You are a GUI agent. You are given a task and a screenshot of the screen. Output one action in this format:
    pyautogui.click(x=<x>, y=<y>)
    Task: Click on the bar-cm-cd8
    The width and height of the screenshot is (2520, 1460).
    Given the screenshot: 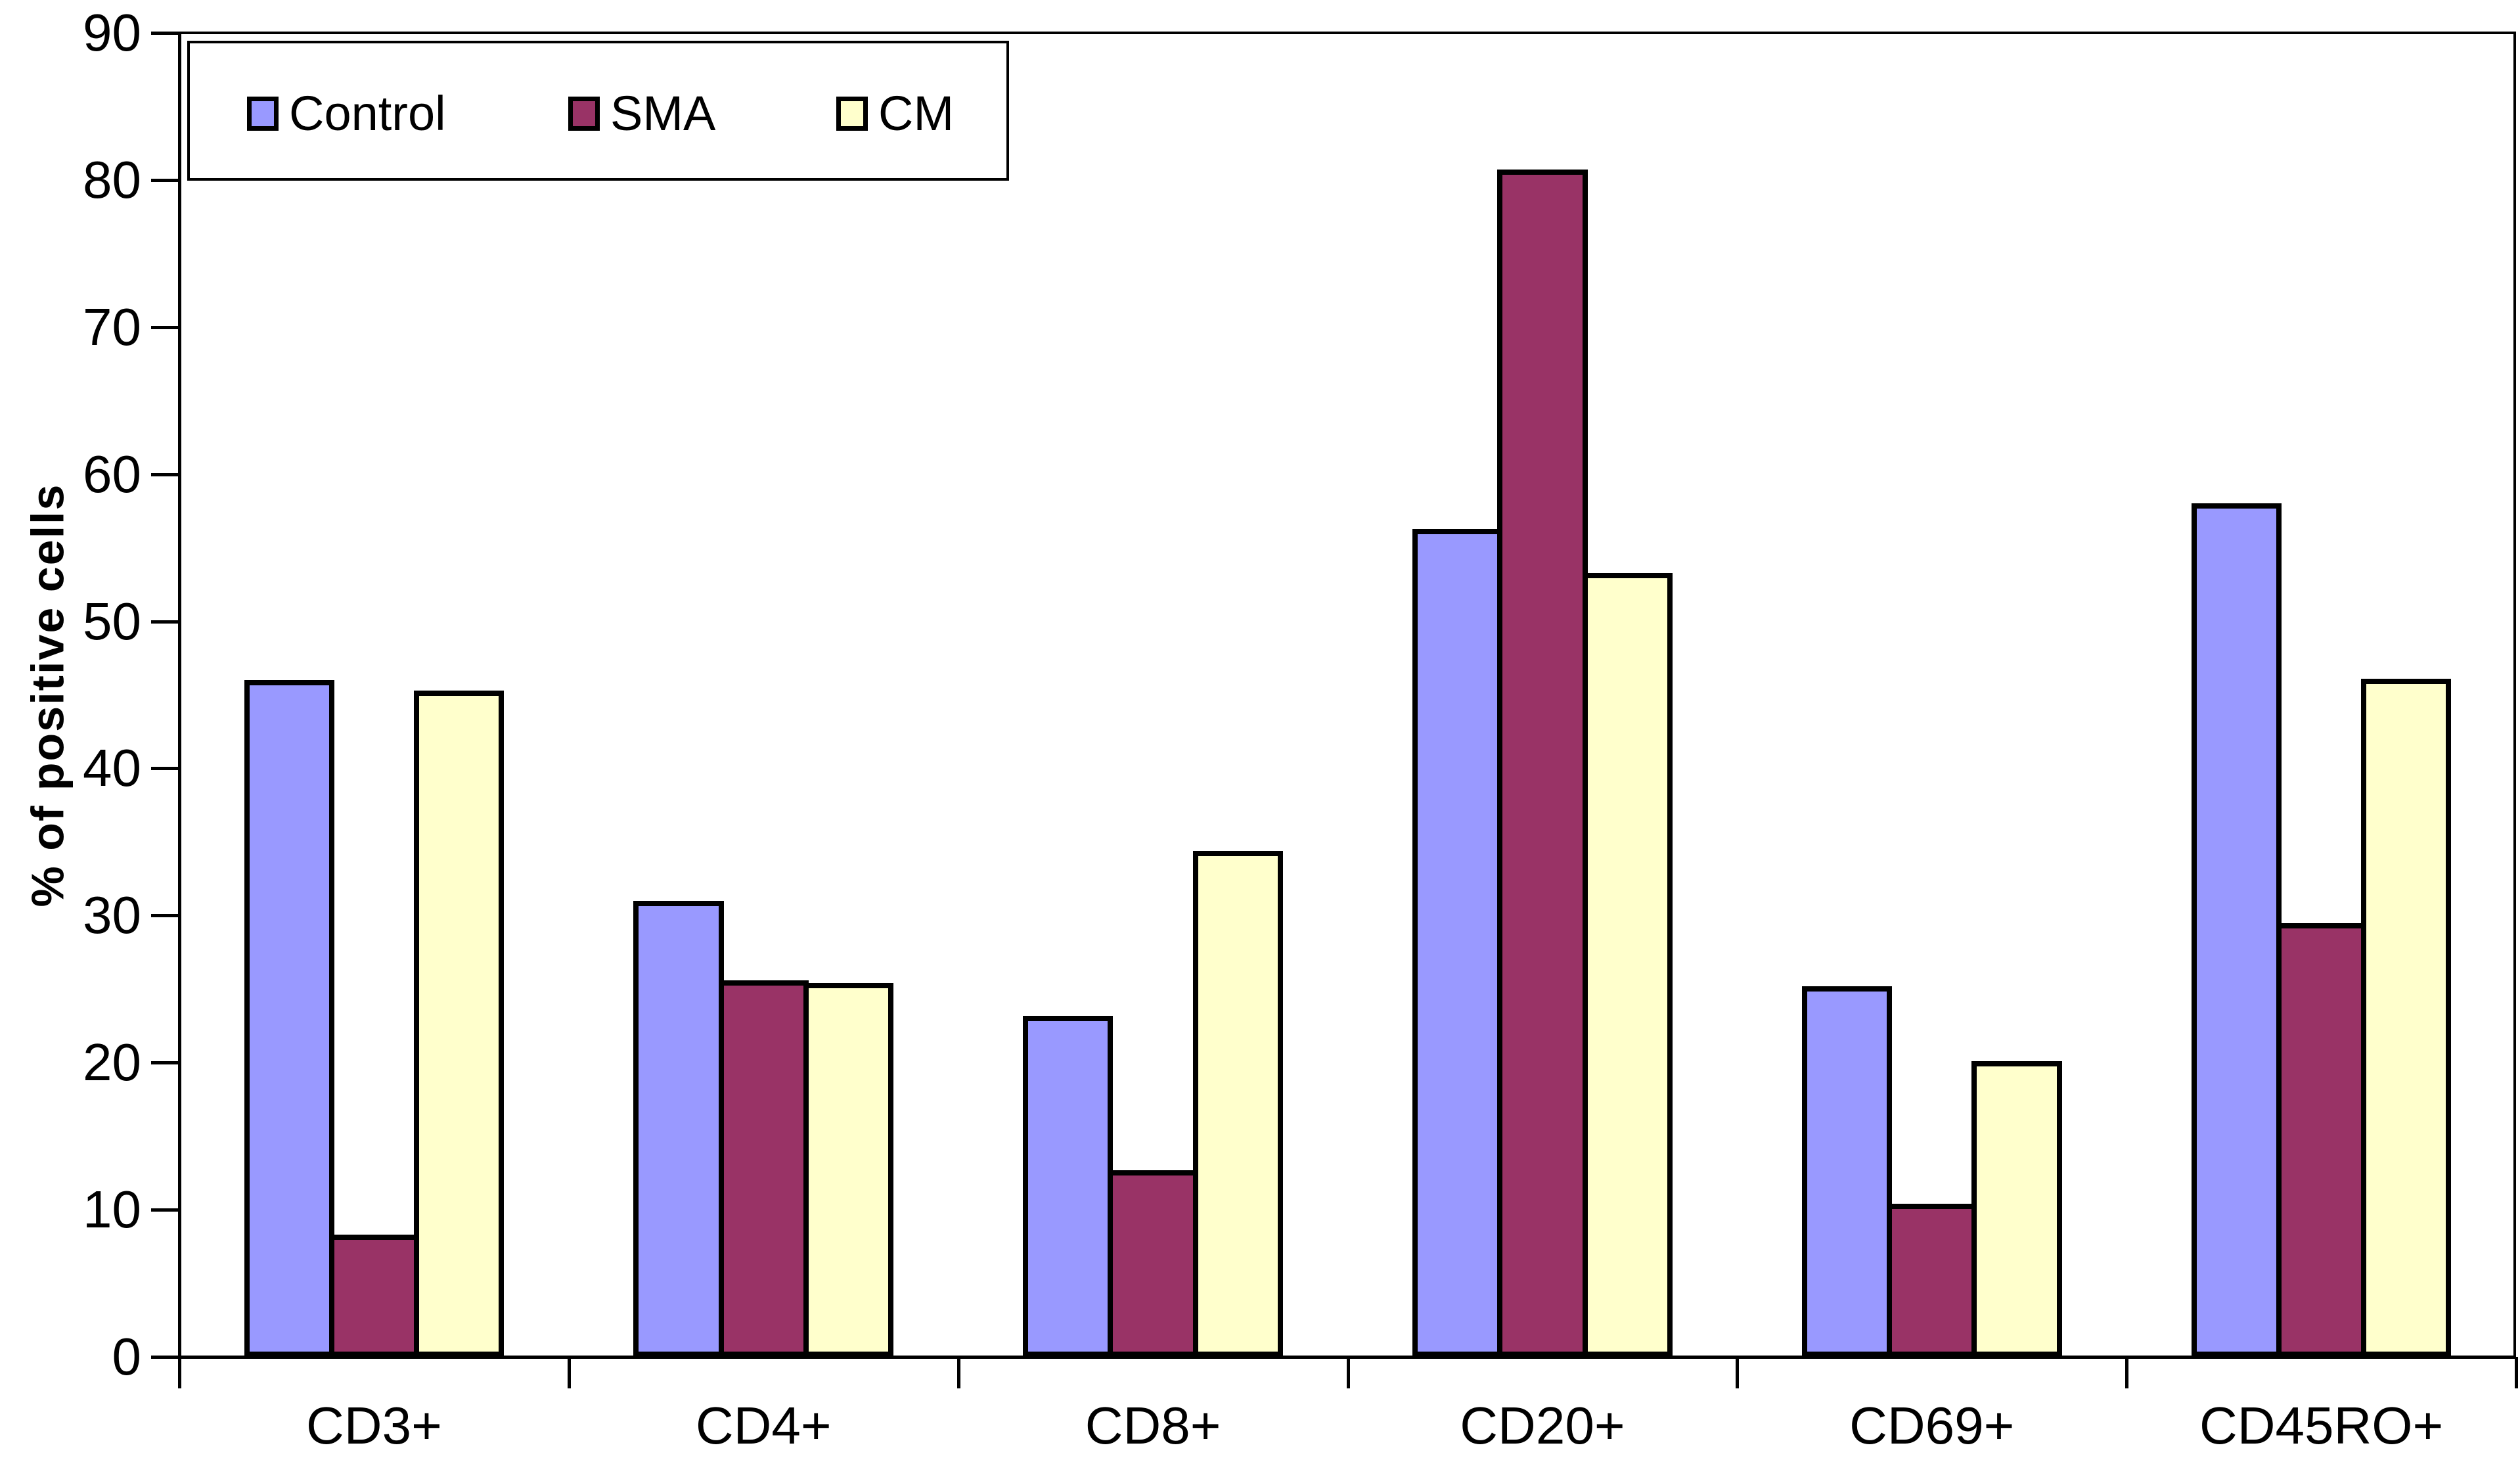 What is the action you would take?
    pyautogui.click(x=1237, y=1103)
    